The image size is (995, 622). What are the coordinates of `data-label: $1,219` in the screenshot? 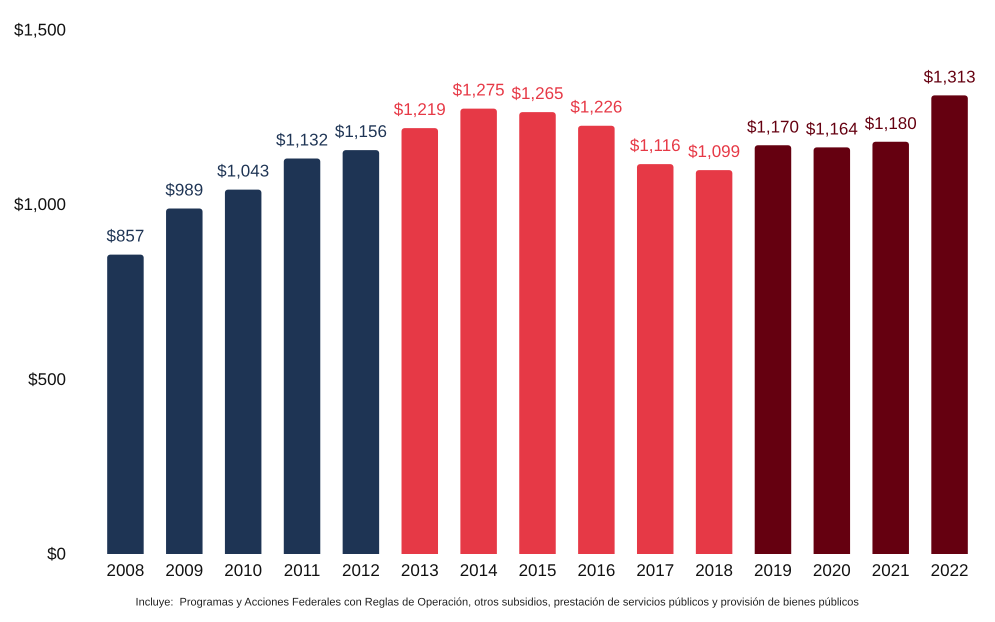 It's located at (420, 110).